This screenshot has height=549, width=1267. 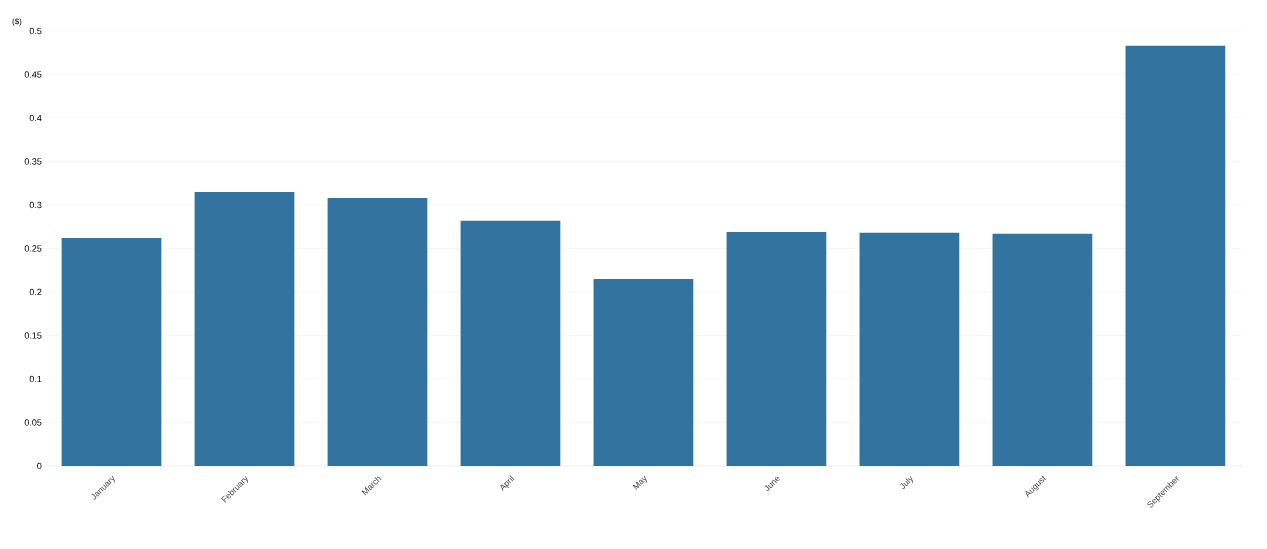 What do you see at coordinates (639, 482) in the screenshot?
I see `x-tick-label: May` at bounding box center [639, 482].